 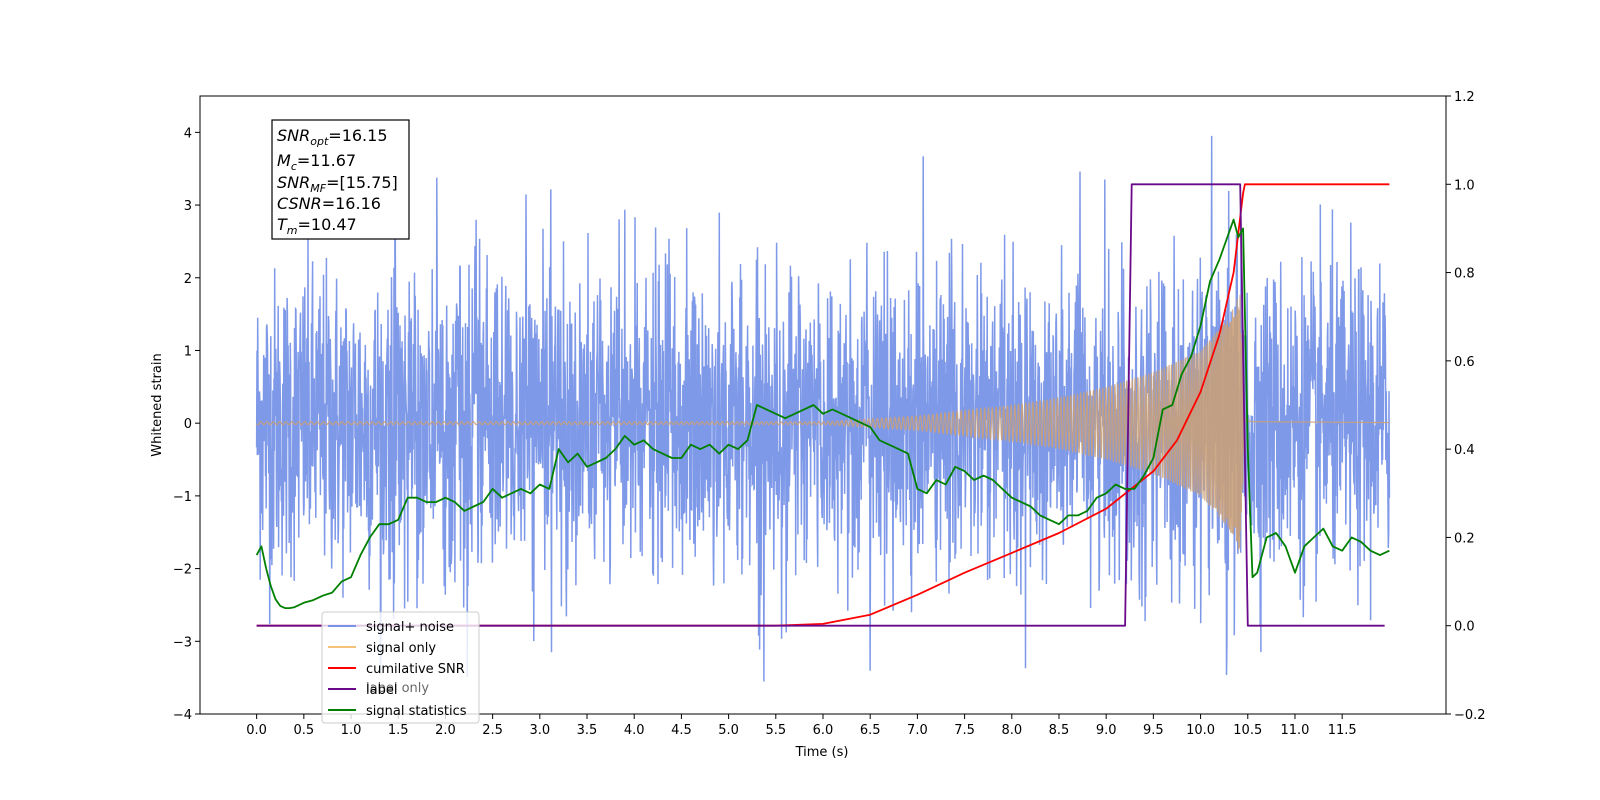 I want to click on legend-entry-label: cumilative SNR, so click(x=415, y=669).